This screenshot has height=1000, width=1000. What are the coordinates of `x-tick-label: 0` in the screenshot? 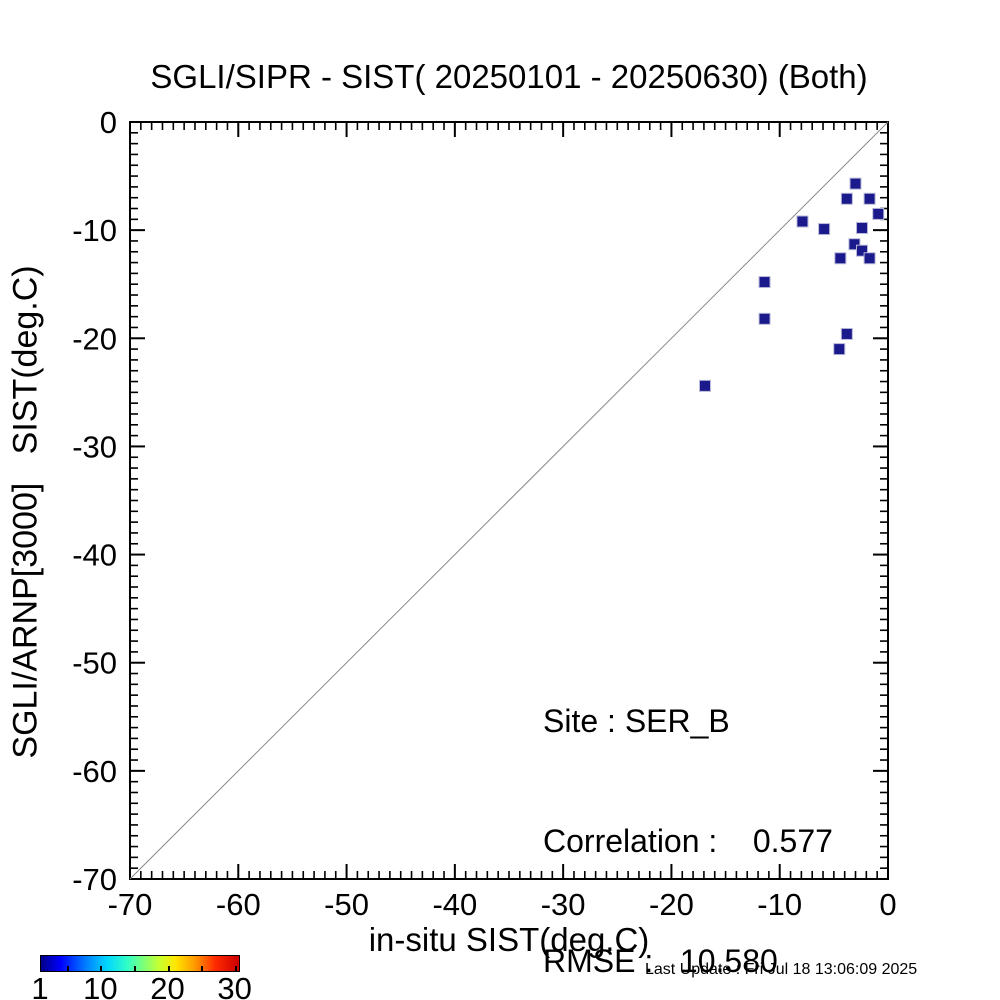 It's located at (887, 904).